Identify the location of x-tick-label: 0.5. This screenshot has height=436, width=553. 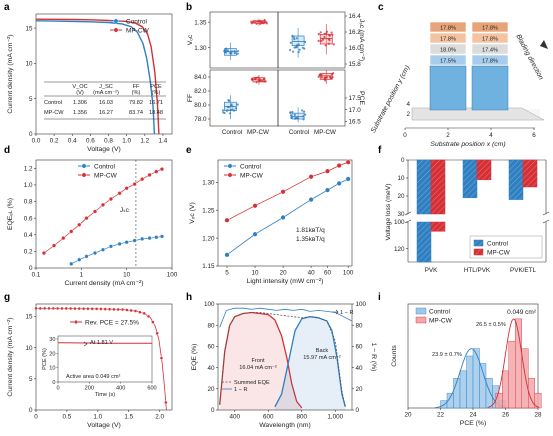
(67, 417).